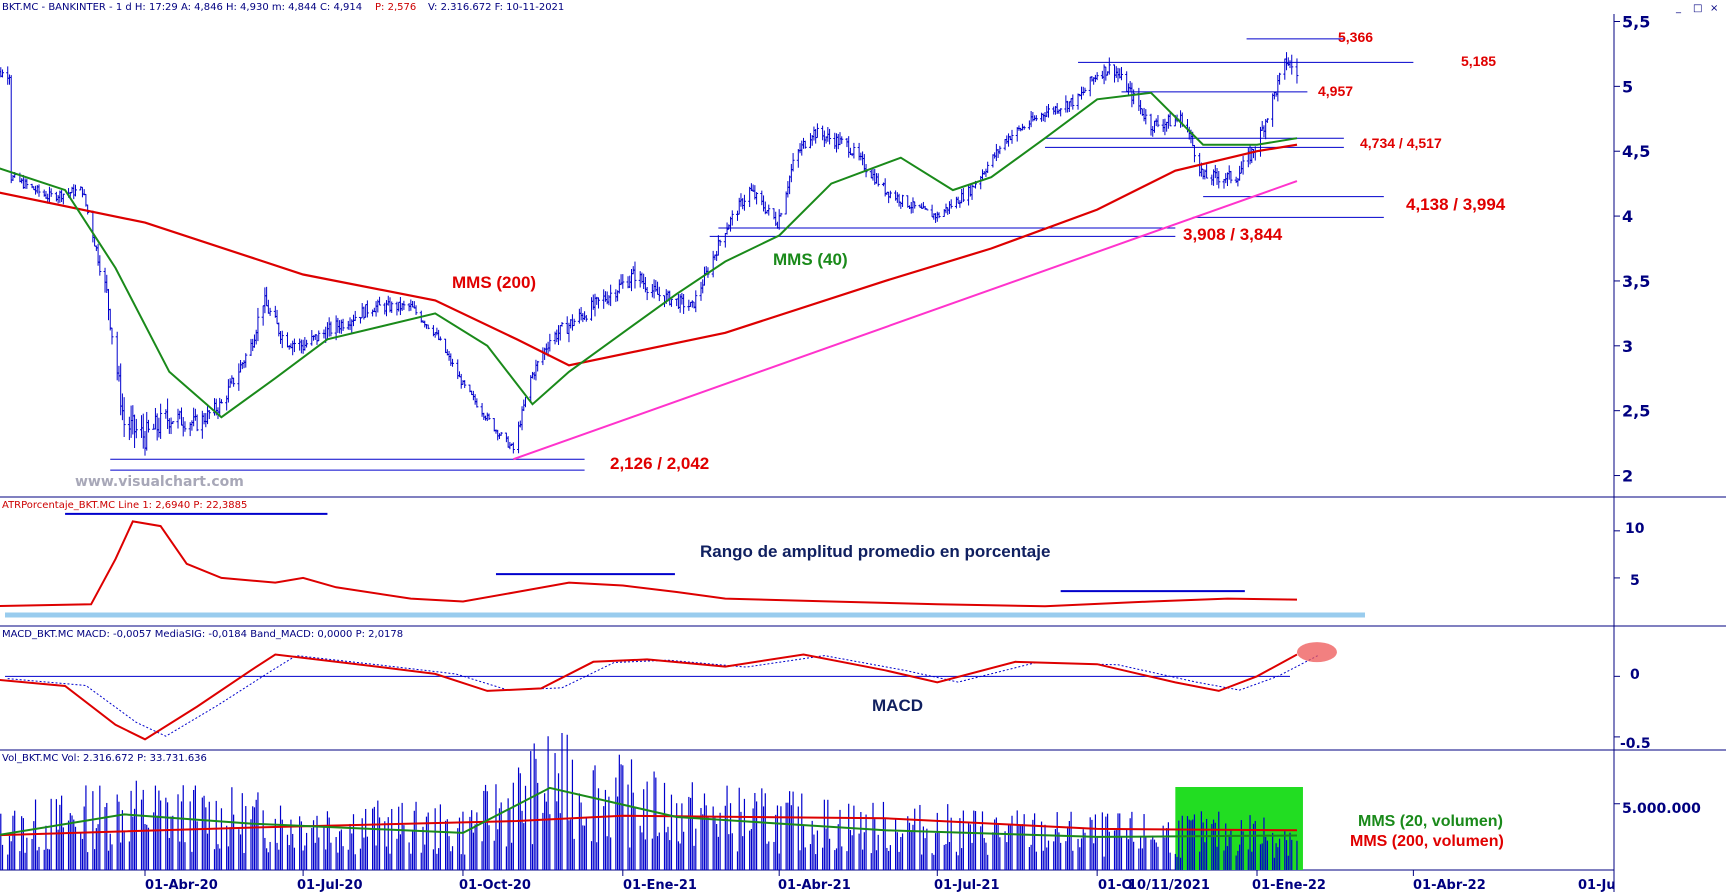 The height and width of the screenshot is (892, 1726). Describe the element at coordinates (395, 7) in the screenshot. I see `chart-title-change: P: 2,576` at that location.